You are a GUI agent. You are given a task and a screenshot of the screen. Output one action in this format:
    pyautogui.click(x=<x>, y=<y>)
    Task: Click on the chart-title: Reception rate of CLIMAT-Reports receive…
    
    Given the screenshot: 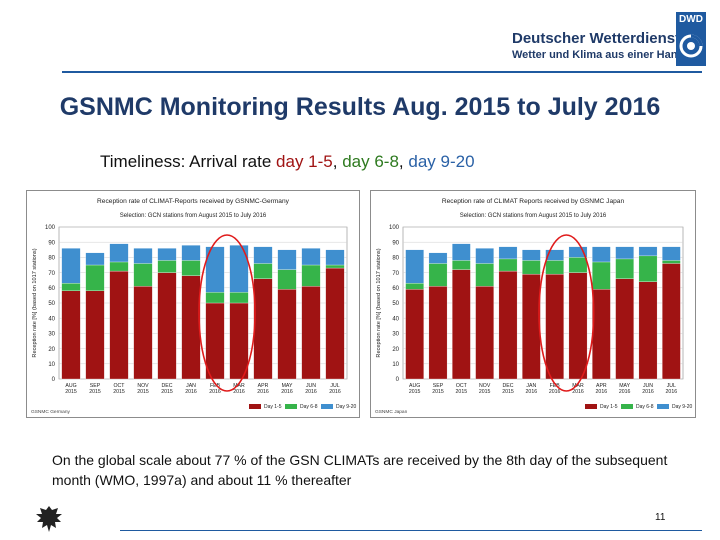 What is the action you would take?
    pyautogui.click(x=193, y=201)
    